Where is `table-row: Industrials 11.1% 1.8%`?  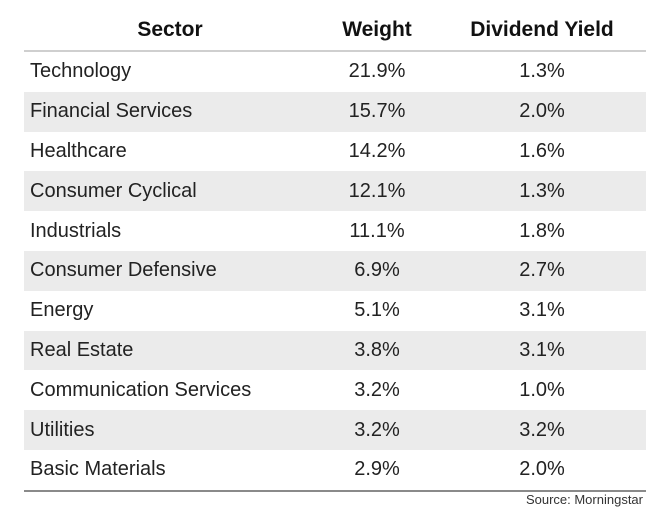
table-row: Industrials 11.1% 1.8% is located at coordinates (335, 231).